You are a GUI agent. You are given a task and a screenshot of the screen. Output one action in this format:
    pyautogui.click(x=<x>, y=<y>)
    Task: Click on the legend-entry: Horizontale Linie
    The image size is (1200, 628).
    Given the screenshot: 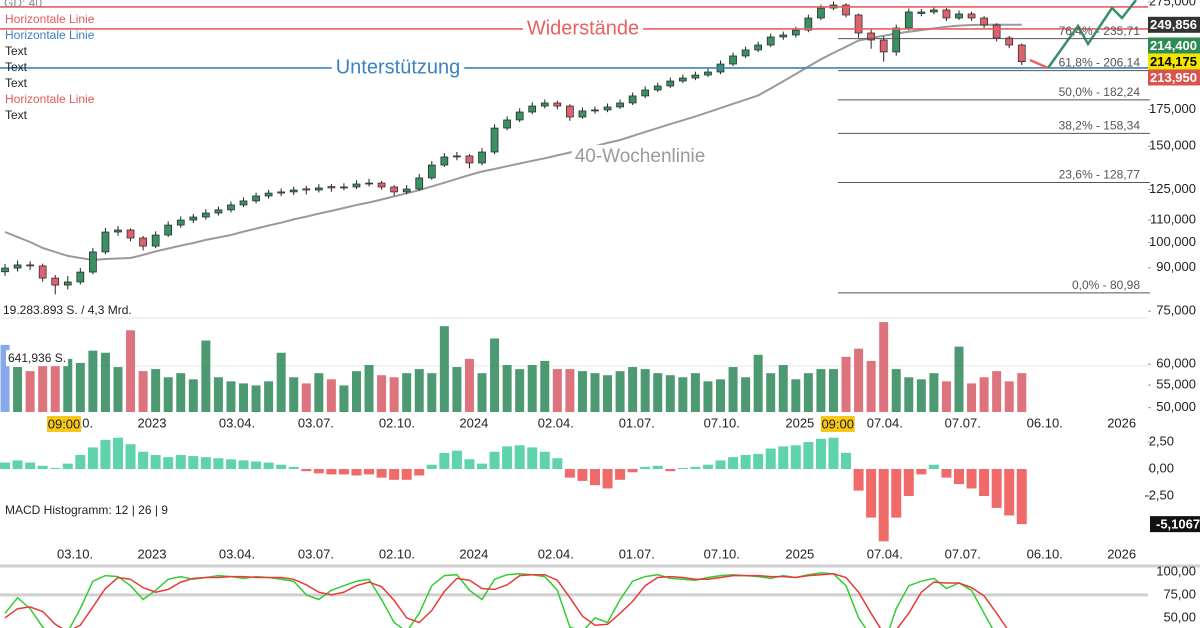 What is the action you would take?
    pyautogui.click(x=50, y=35)
    